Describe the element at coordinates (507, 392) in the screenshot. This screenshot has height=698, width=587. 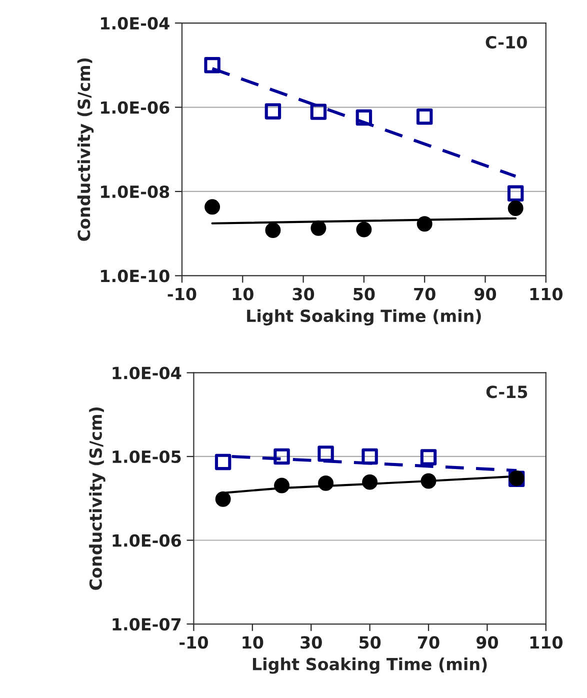
I see `annotation: C-15` at that location.